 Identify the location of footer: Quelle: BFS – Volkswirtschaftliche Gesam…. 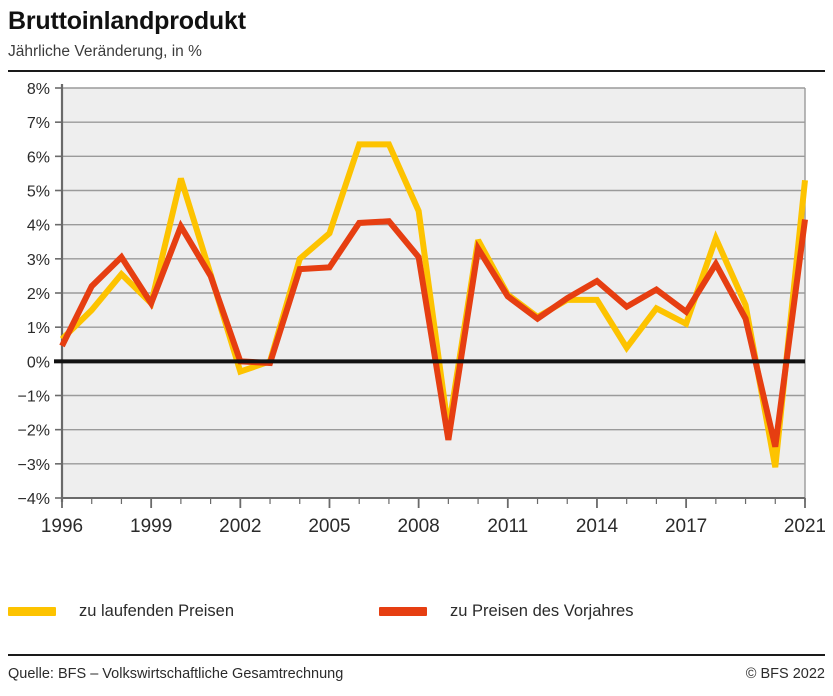
(416, 674).